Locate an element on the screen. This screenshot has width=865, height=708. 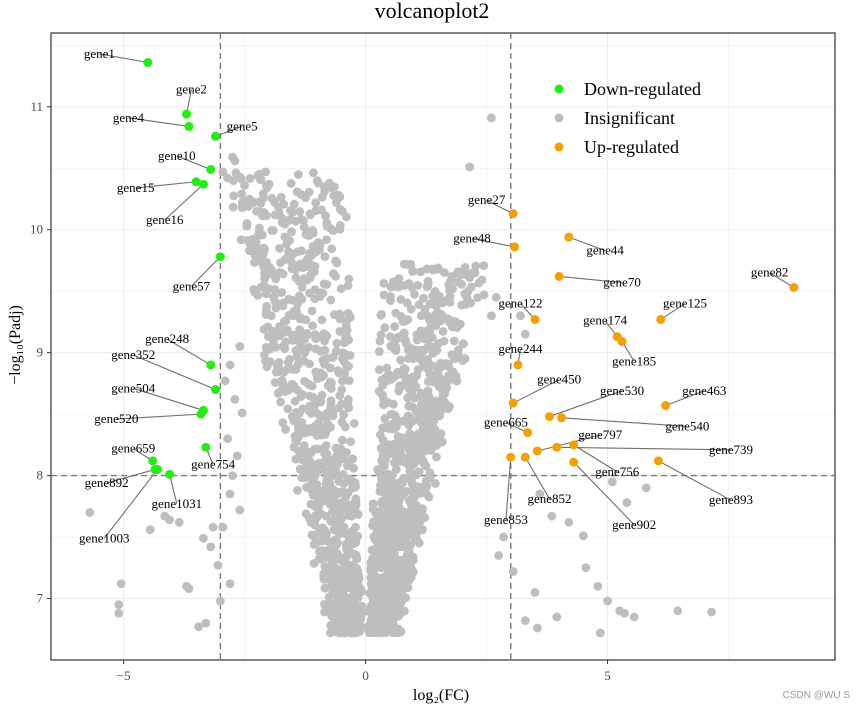
gene-label: gene893 is located at coordinates (731, 499).